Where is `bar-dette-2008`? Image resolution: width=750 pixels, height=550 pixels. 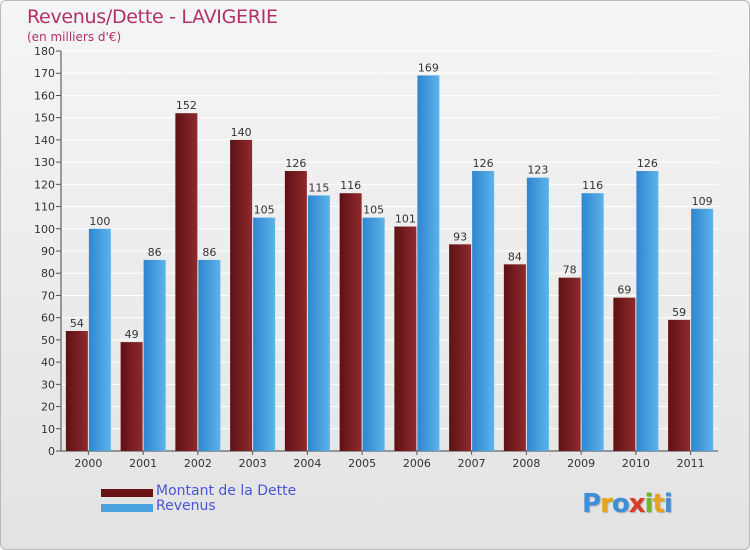 bar-dette-2008 is located at coordinates (514, 357).